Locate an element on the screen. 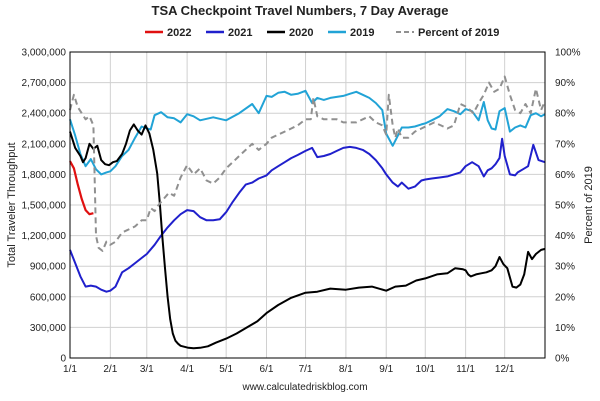  y2-tick-label: 40% is located at coordinates (565, 236).